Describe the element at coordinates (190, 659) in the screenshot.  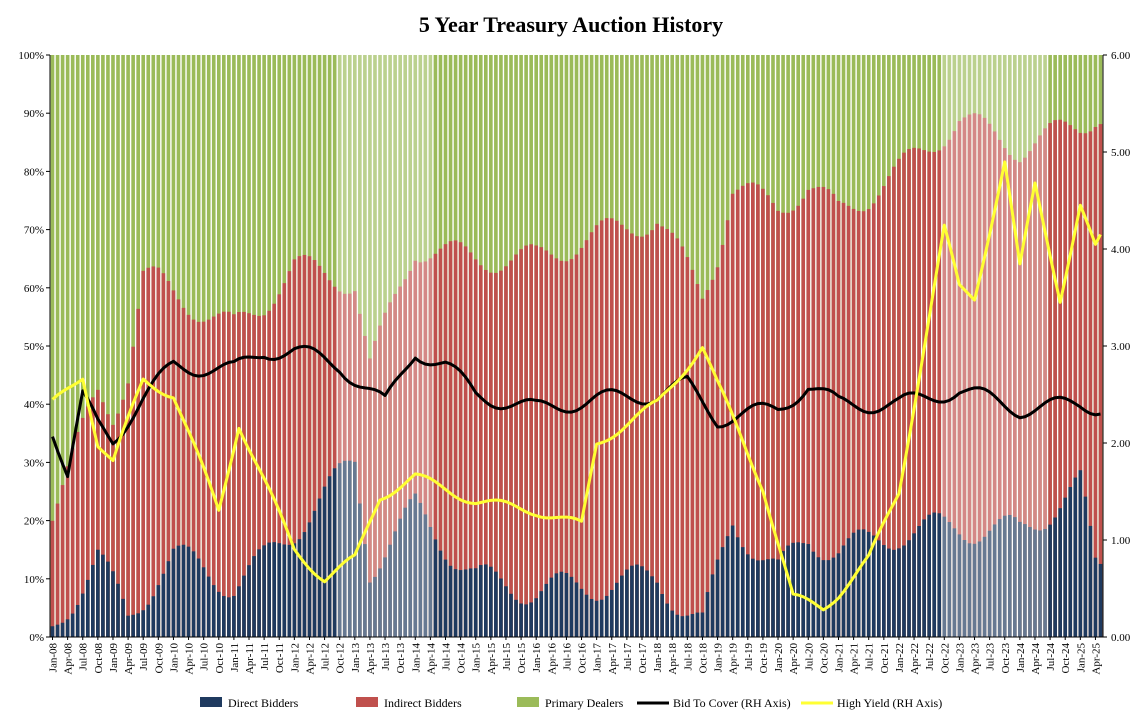
I see `x-tick-label: Apr-10` at that location.